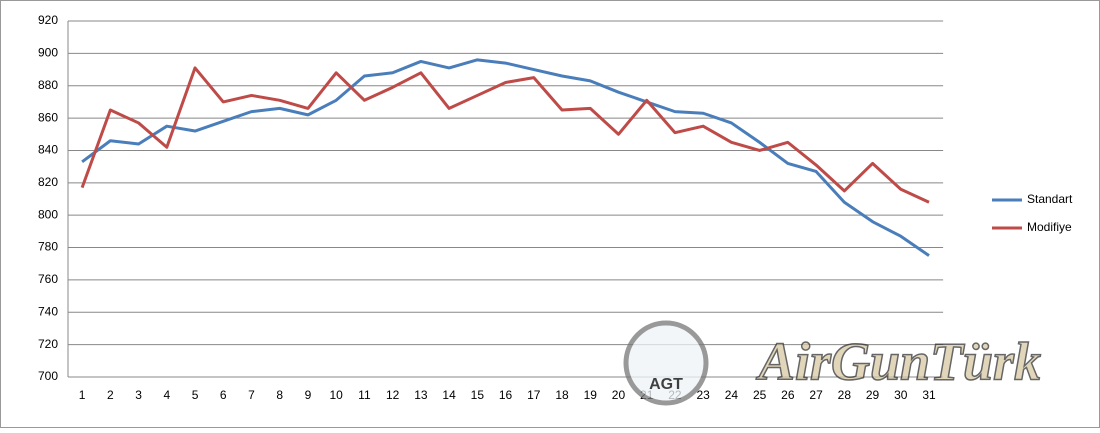 This screenshot has width=1100, height=433. What do you see at coordinates (506, 395) in the screenshot?
I see `x-tick-label: 16` at bounding box center [506, 395].